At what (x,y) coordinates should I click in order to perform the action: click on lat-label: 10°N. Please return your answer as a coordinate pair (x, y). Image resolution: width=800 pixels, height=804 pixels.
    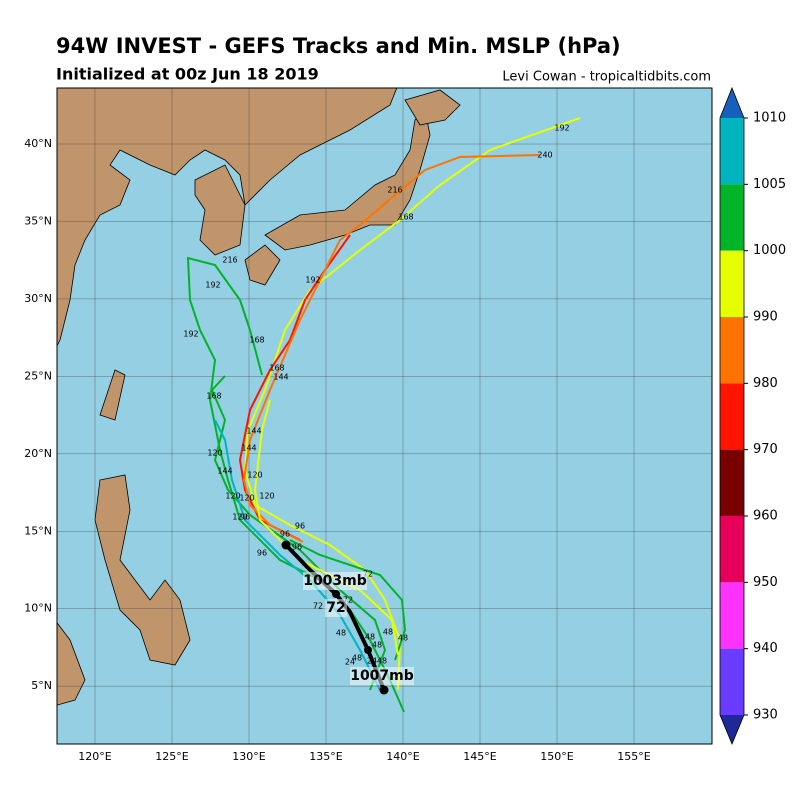
    Looking at the image, I should click on (38, 608).